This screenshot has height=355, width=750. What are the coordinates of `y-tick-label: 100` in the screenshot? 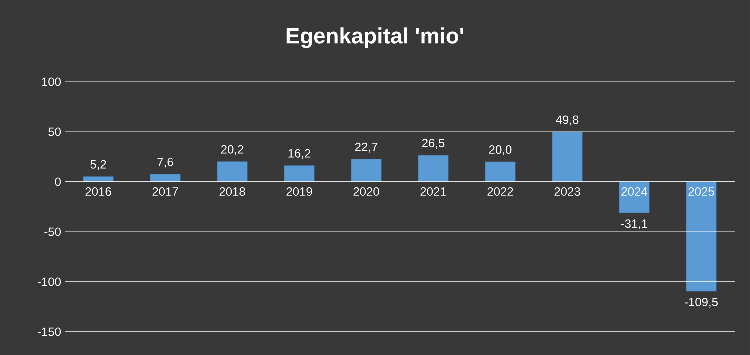 It's located at (52, 82).